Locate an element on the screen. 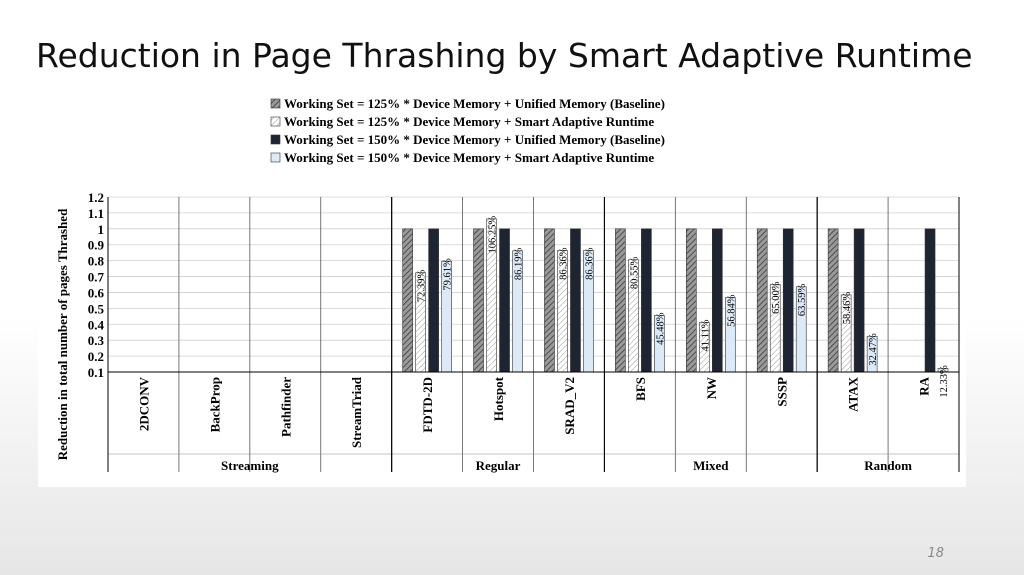  y-tick-label: 0.6 is located at coordinates (96, 292).